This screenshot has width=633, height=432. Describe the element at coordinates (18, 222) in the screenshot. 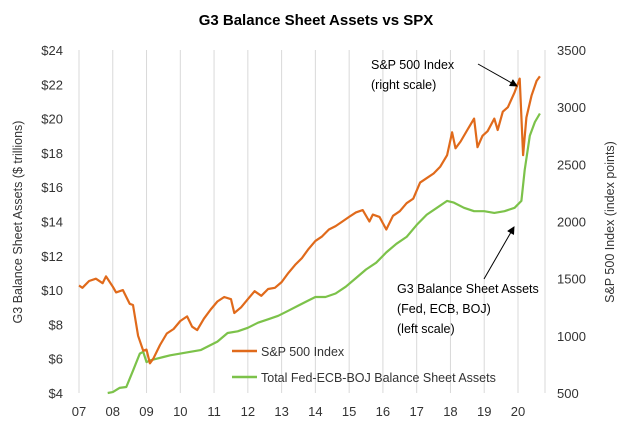

I see `left-axis-label: G3 Balance Sheet Assets ($ trillions)` at that location.